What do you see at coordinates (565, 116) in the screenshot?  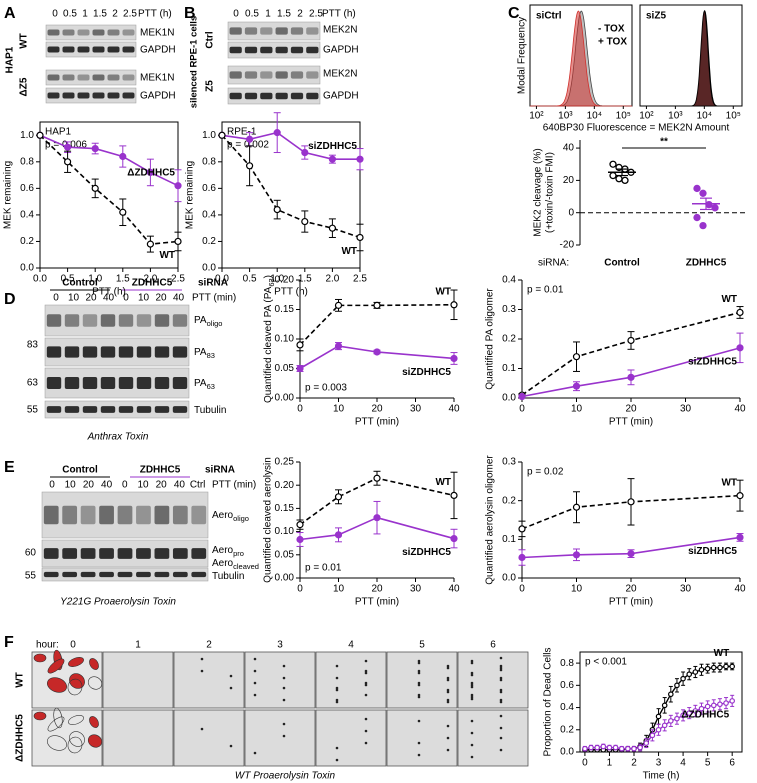 I see `x-tick-label: 10³` at bounding box center [565, 116].